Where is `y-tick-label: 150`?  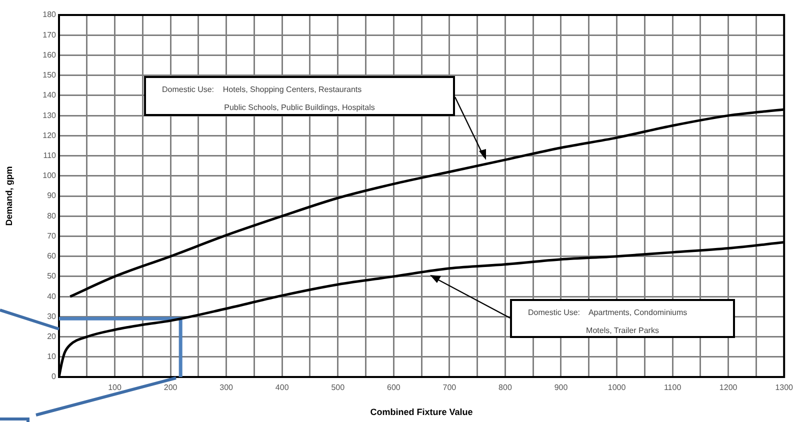
y-tick-label: 150 is located at coordinates (49, 75).